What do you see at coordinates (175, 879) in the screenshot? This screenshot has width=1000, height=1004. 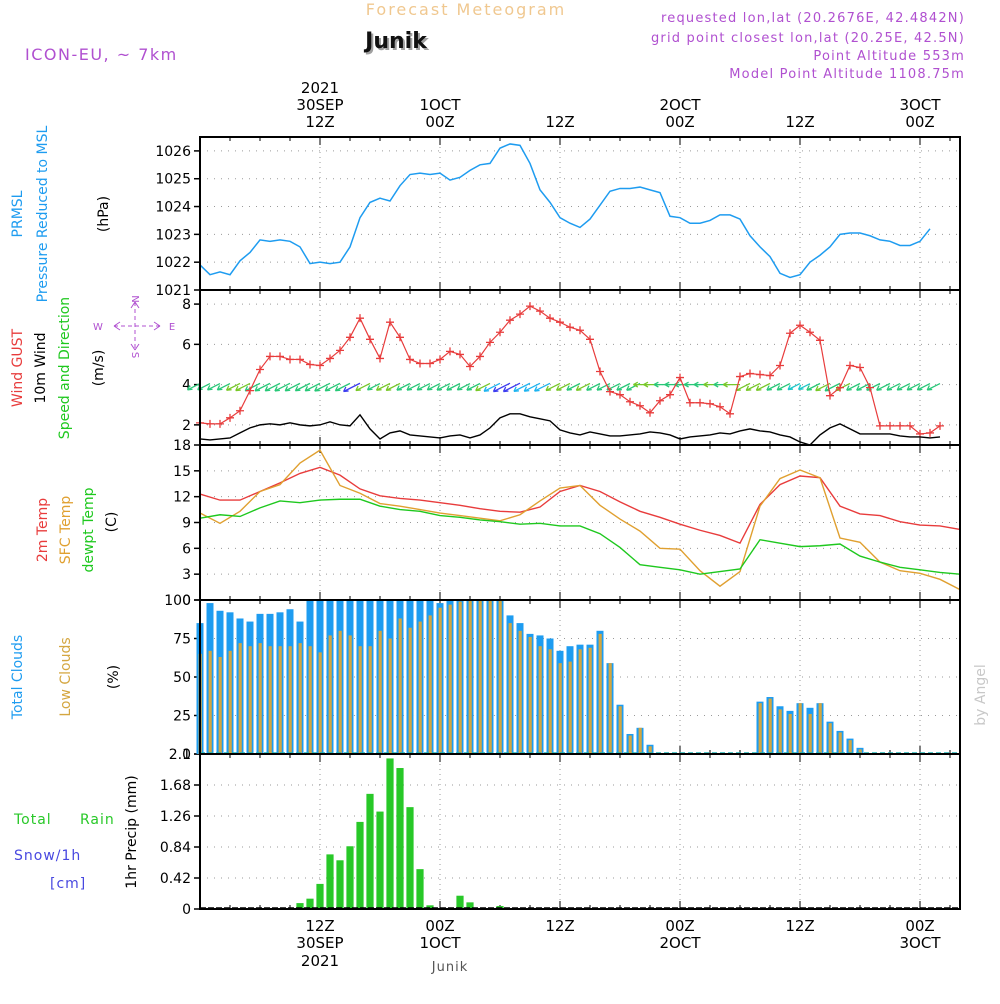 I see `y-tick-label: 0.42` at bounding box center [175, 879].